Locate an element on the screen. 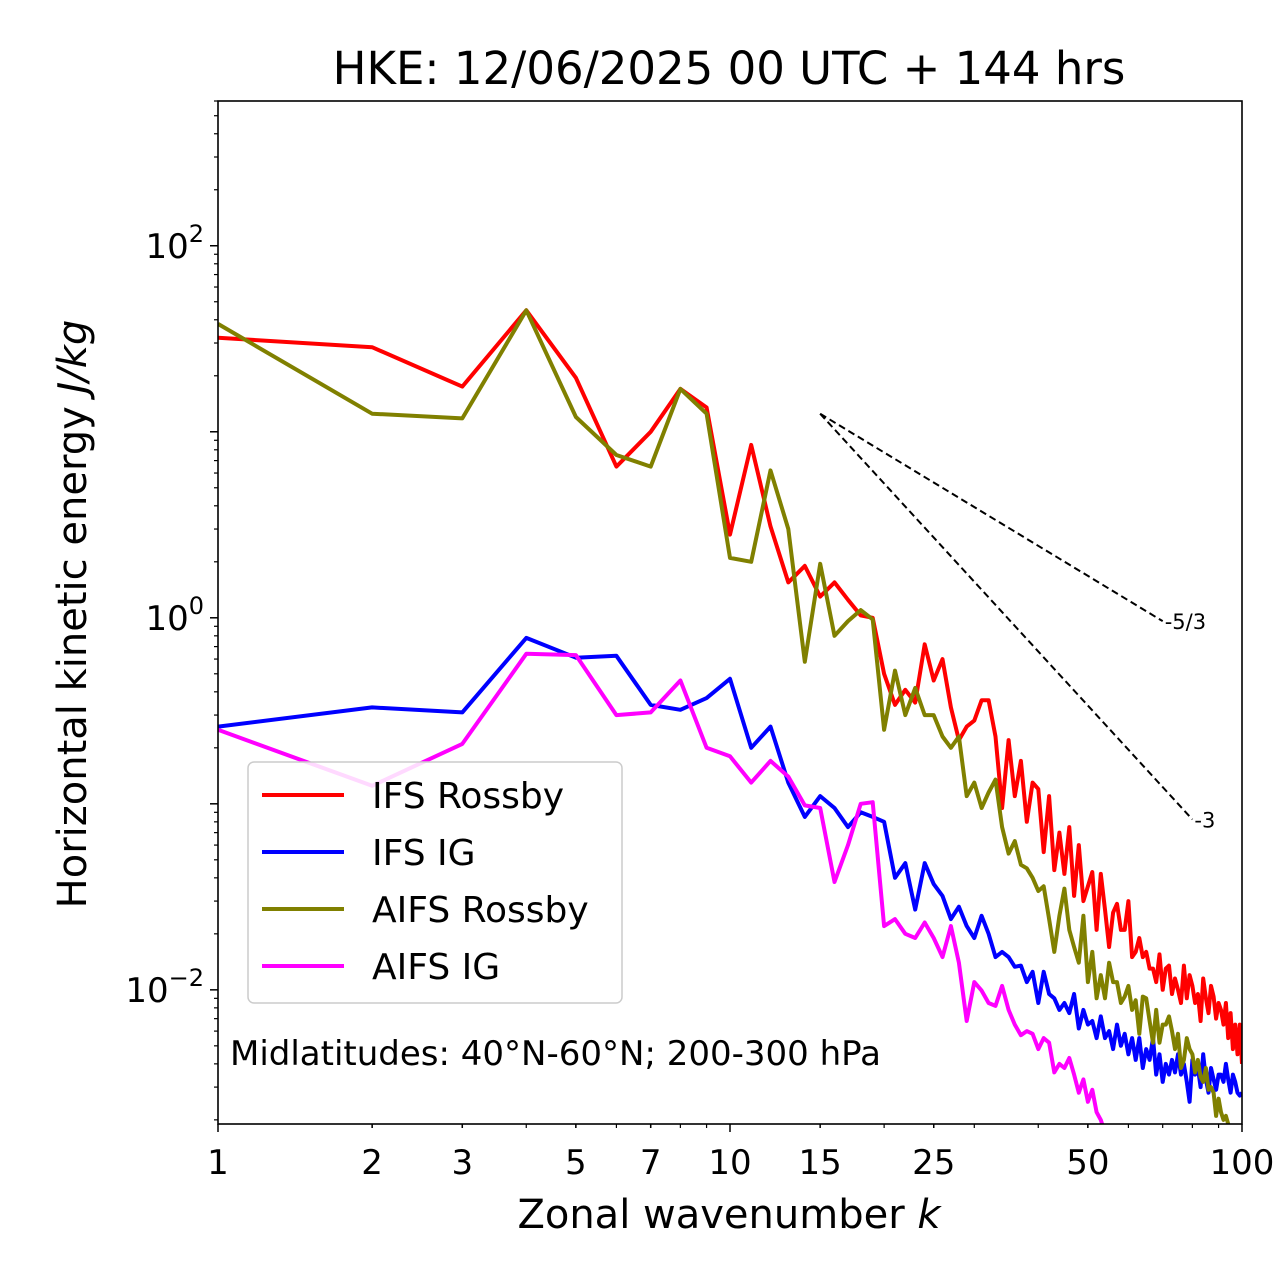 The height and width of the screenshot is (1288, 1280). x-axis-label-var: k is located at coordinates (929, 1215).